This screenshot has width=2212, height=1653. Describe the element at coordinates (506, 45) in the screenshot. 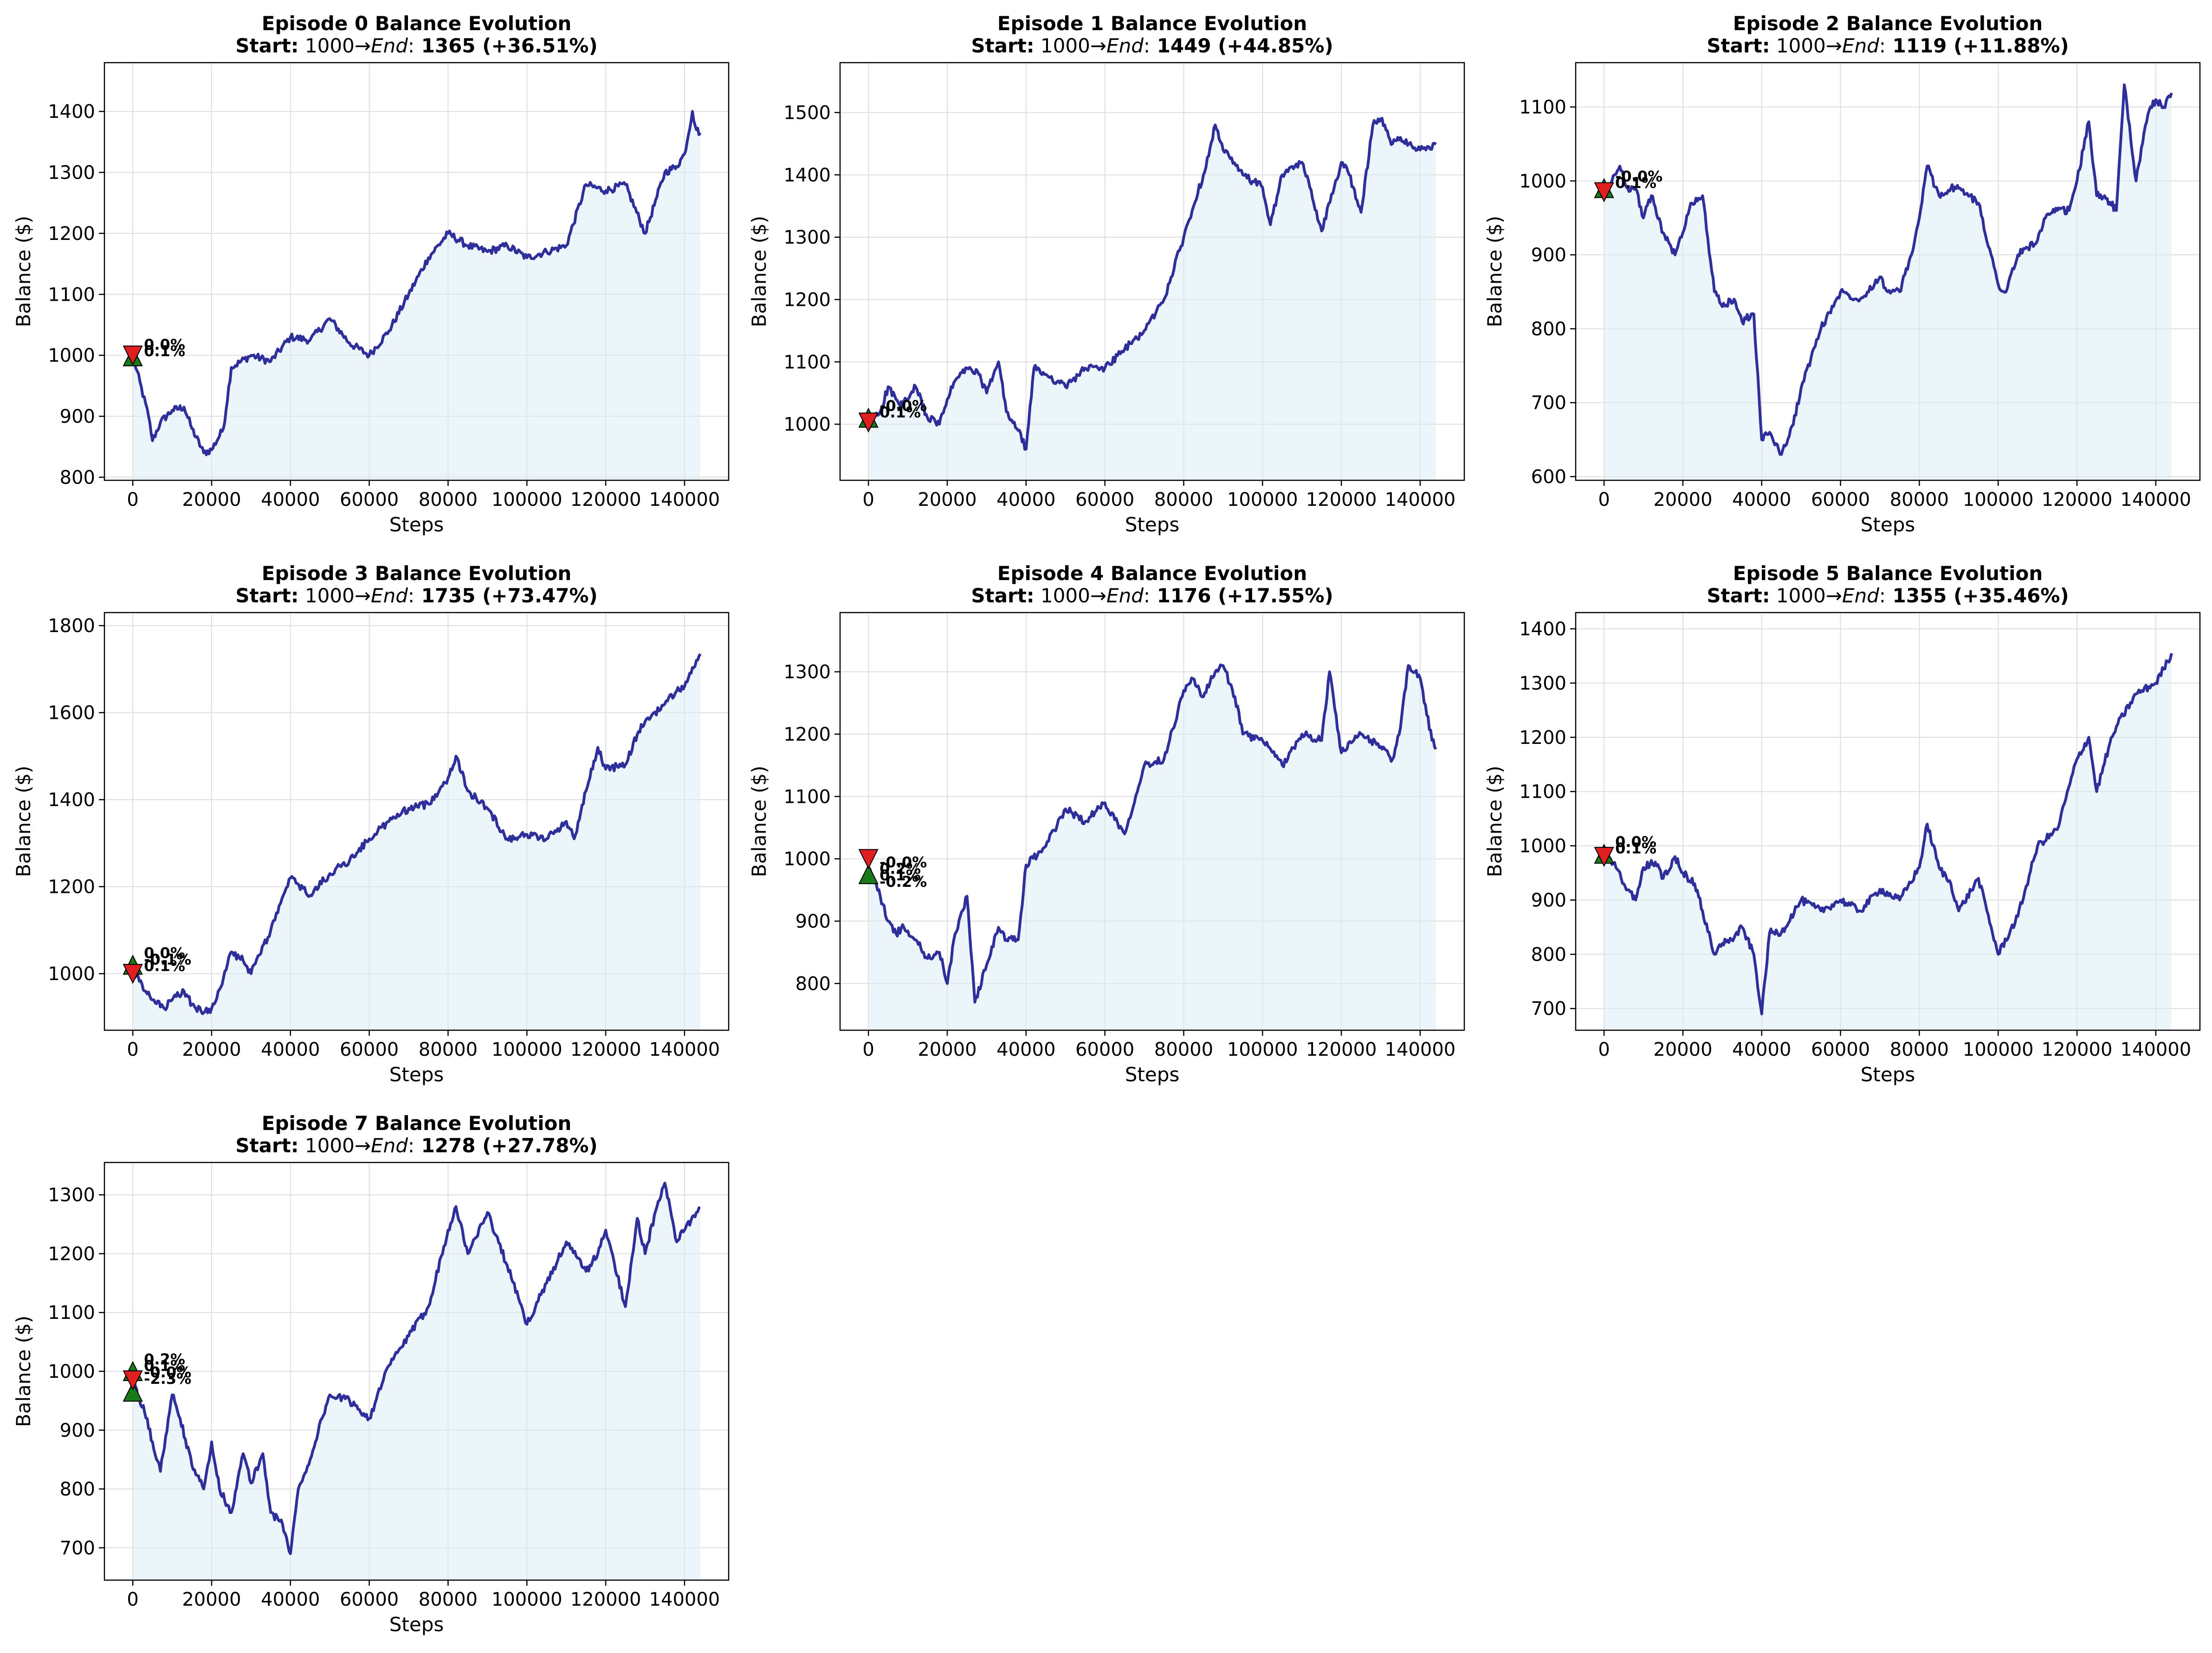

I see `subtitle-end-value: 1365 (+36.51%)` at that location.